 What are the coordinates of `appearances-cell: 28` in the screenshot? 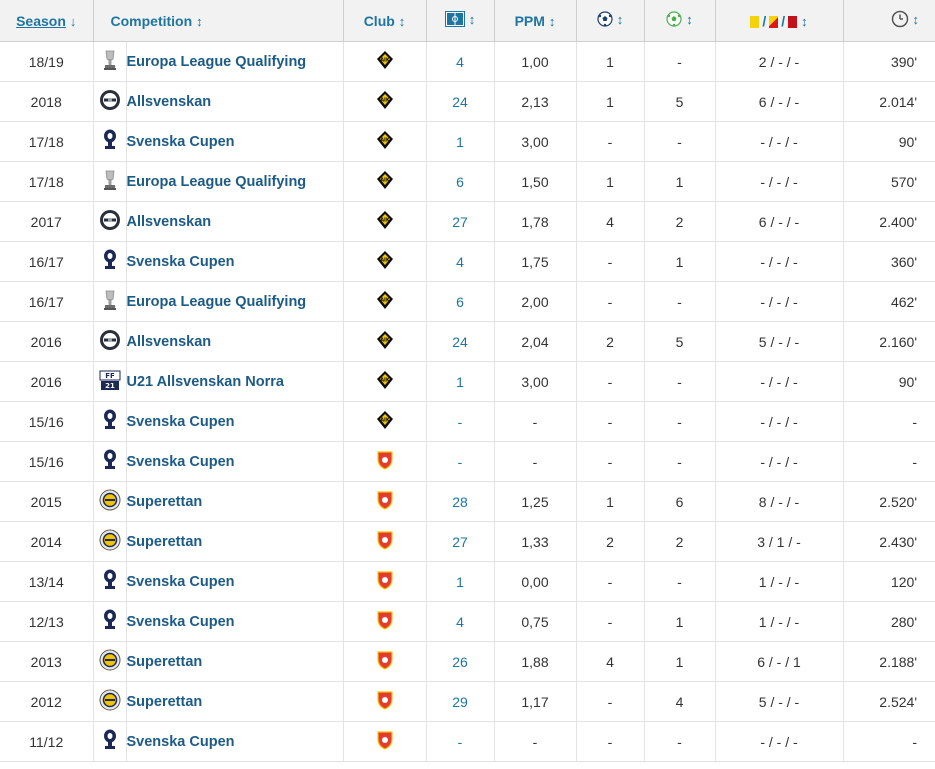 It's located at (460, 501).